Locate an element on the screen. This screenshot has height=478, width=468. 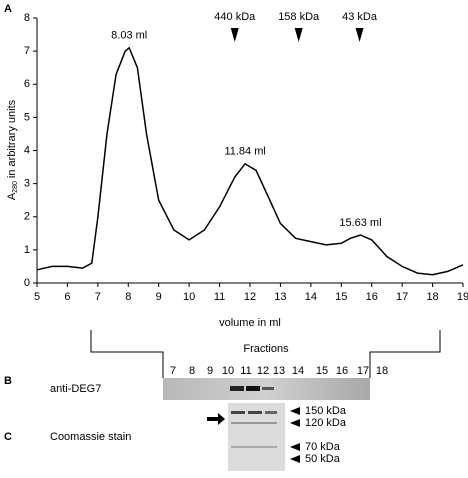
y-axis-label: A280 in arbitrary units is located at coordinates (12, 149).